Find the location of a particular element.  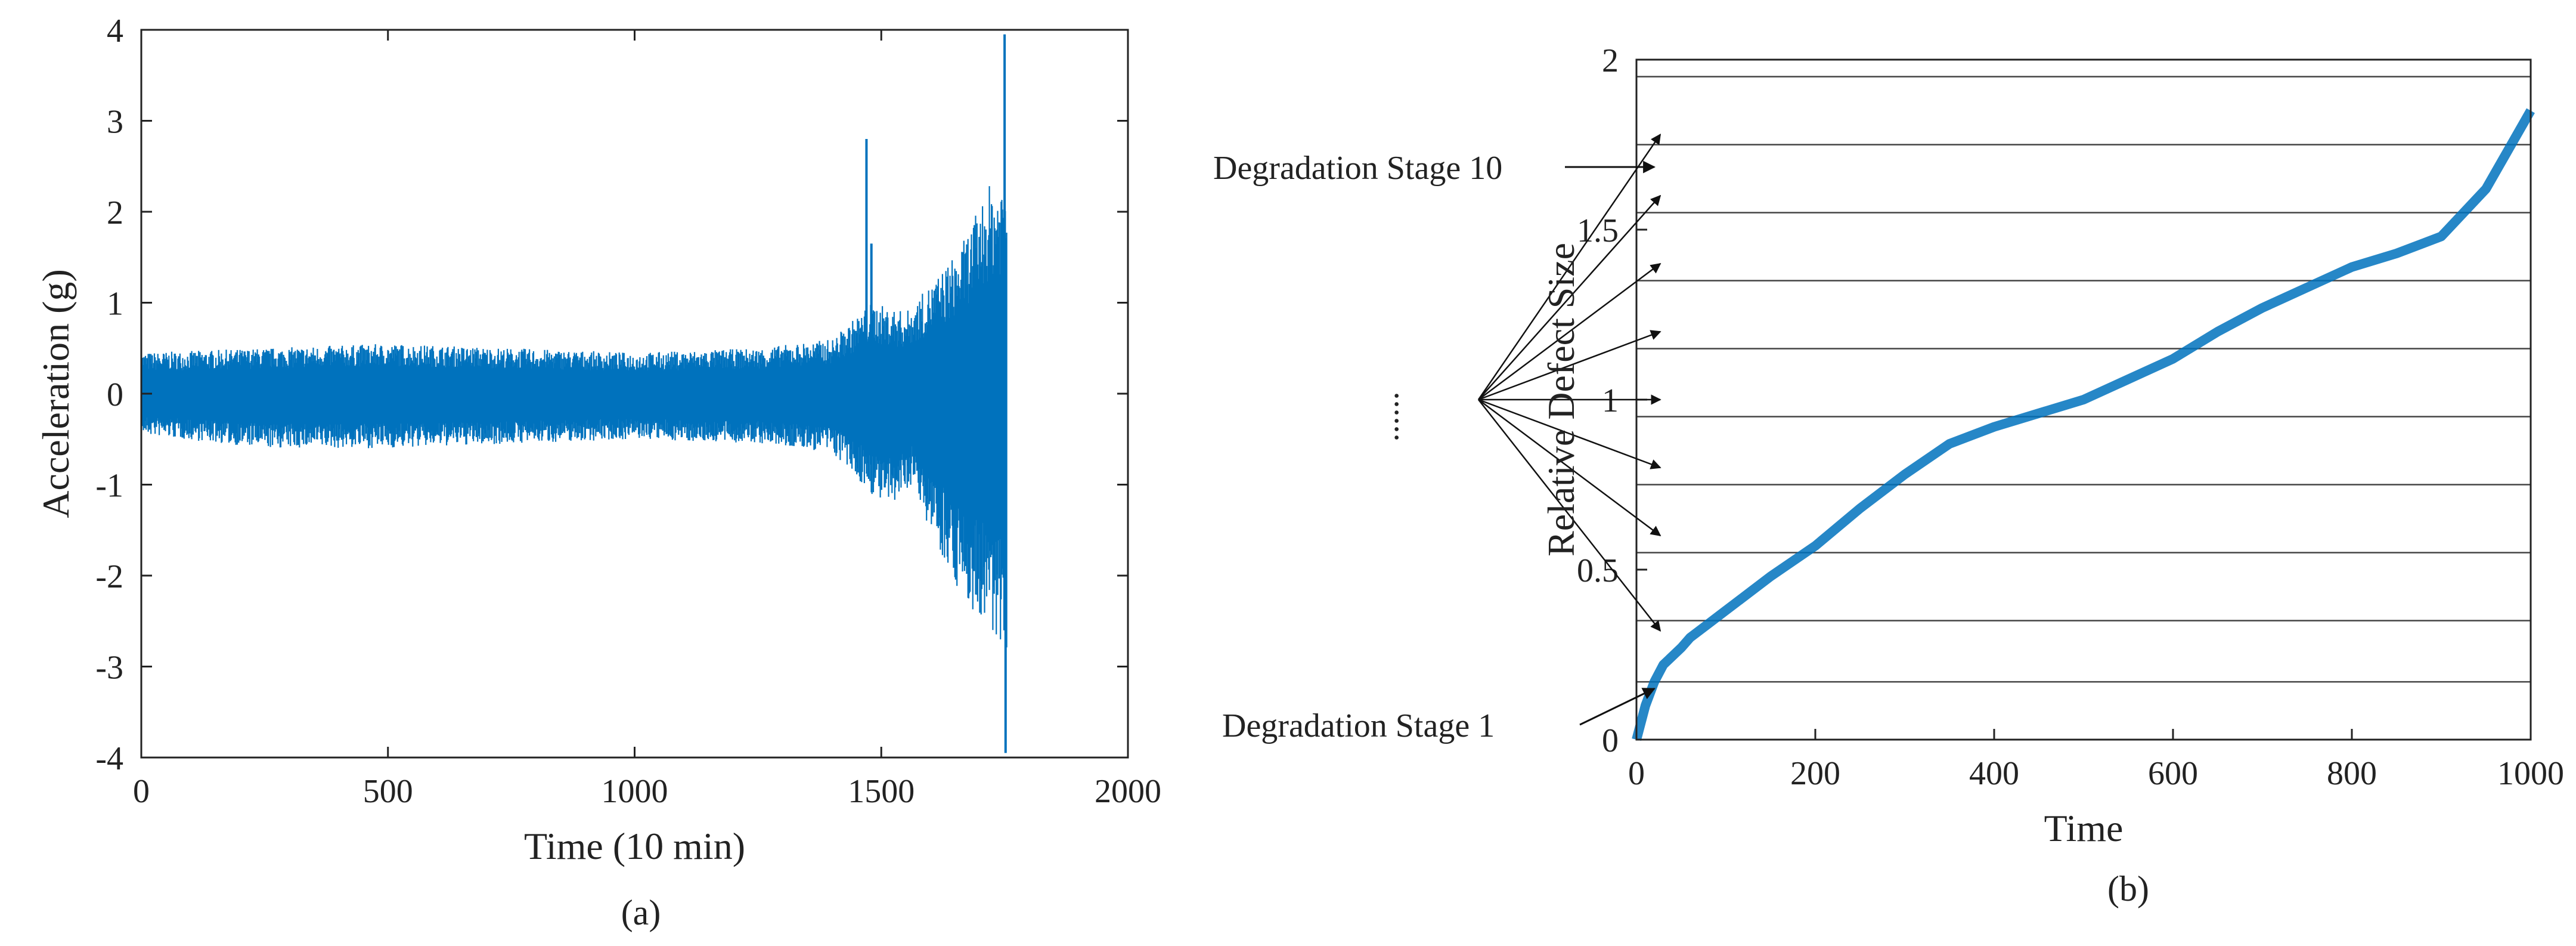

panel-b-xtick-label: 1000 is located at coordinates (2530, 773).